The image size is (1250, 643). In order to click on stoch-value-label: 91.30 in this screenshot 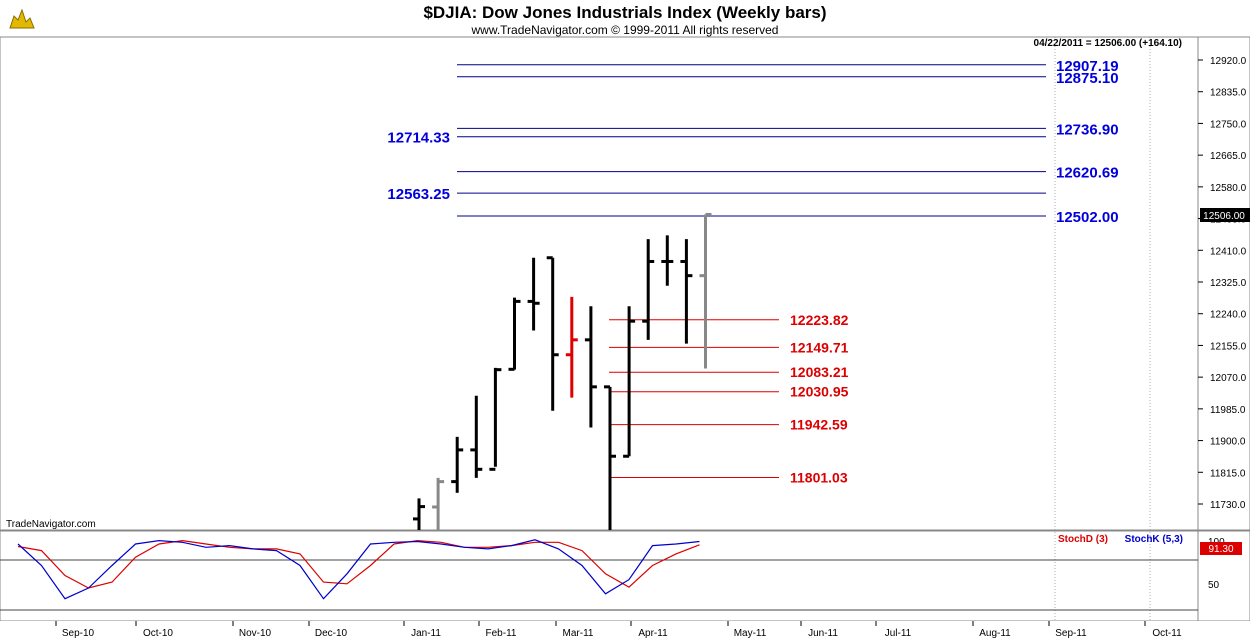, I will do `click(1220, 549)`.